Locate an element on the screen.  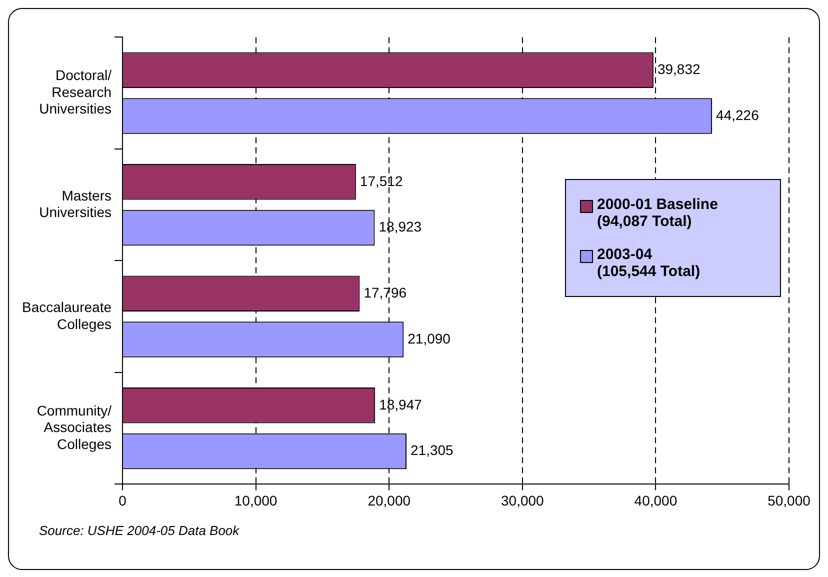
x-tick-label: 0 is located at coordinates (122, 500).